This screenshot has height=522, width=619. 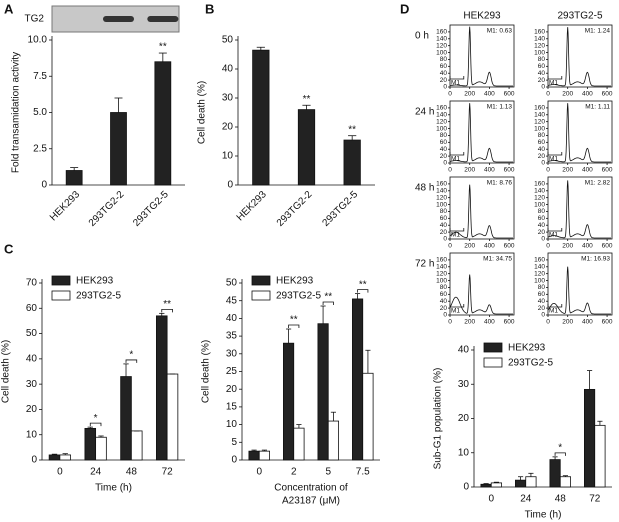 I want to click on y-tick-label: 30, so click(x=464, y=384).